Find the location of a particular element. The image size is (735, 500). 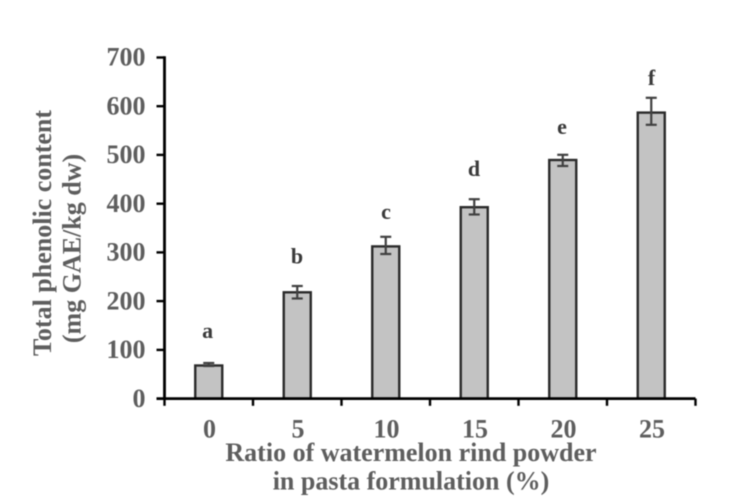

svg-text: d is located at coordinates (474, 168).